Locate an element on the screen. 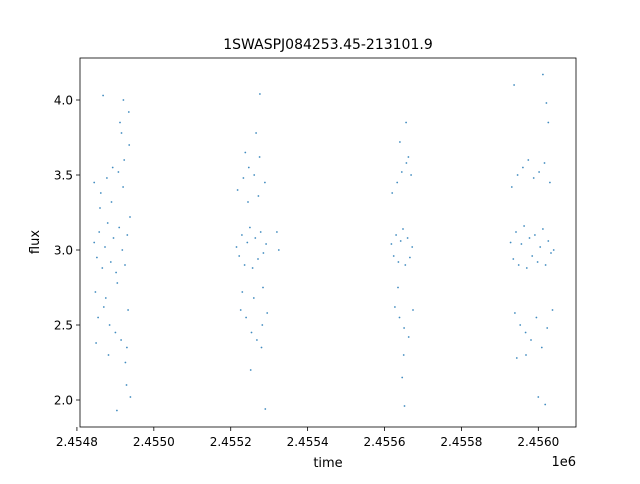  y-tick-label: 3.5 is located at coordinates (63, 176).